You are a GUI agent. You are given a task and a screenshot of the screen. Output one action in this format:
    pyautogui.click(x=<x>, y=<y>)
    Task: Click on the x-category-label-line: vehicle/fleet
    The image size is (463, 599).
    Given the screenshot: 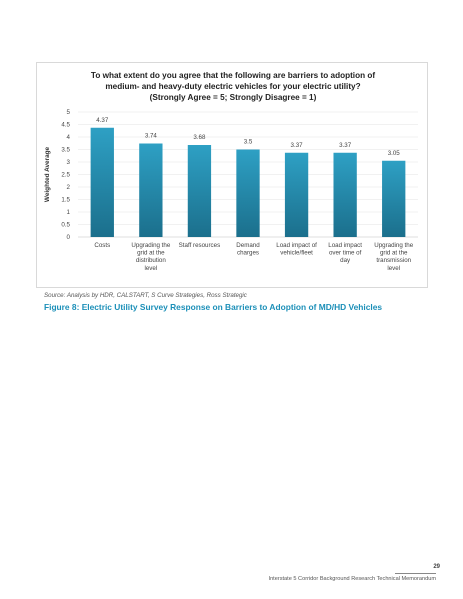 What is the action you would take?
    pyautogui.click(x=296, y=253)
    